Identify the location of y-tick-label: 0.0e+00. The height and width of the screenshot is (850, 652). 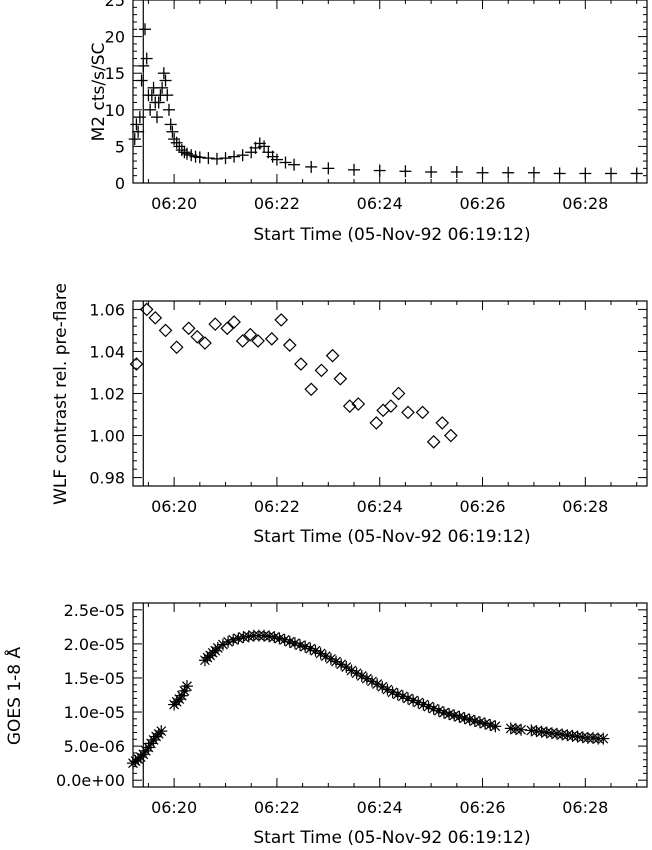
(90, 780).